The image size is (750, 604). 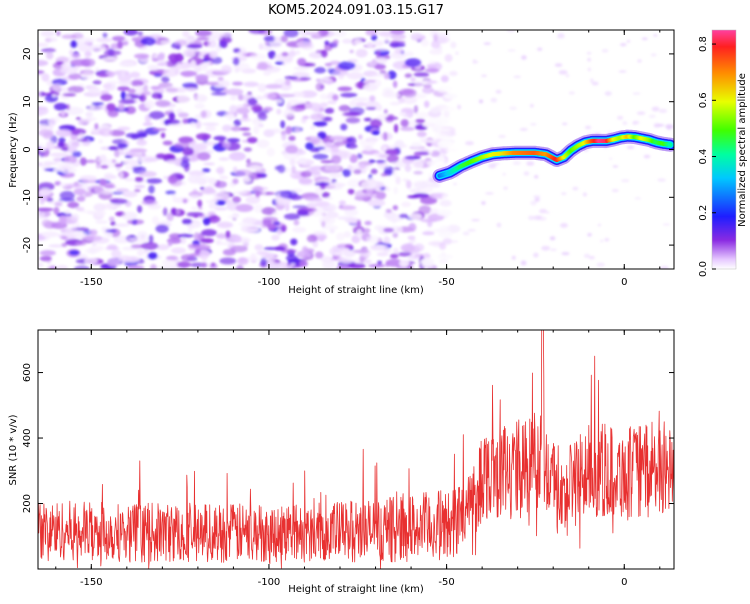 I want to click on colorbar-tick-label: 0.0, so click(x=703, y=269).